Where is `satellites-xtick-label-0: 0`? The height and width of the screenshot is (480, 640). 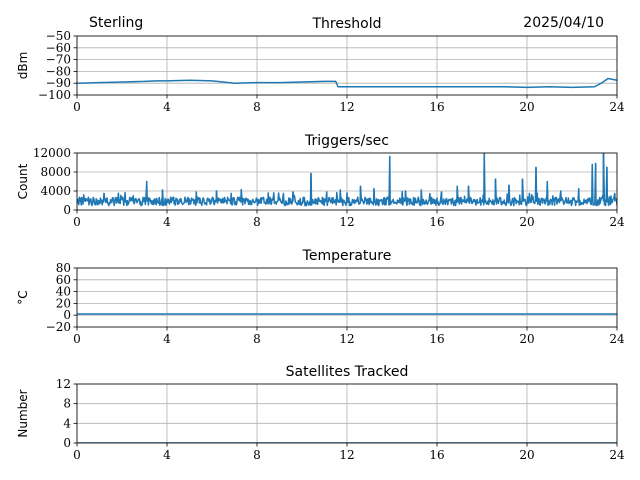 satellites-xtick-label-0: 0 is located at coordinates (77, 455).